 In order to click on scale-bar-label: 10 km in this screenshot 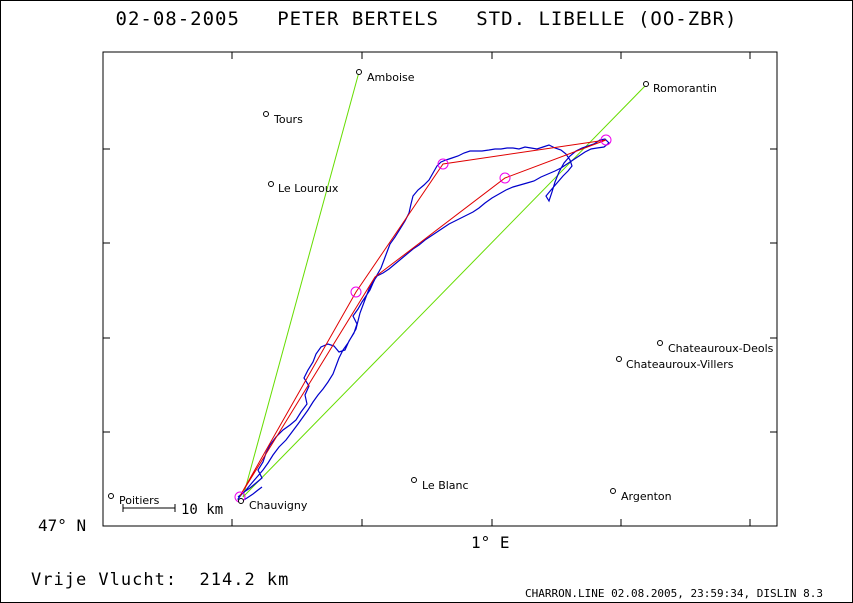, I will do `click(202, 510)`.